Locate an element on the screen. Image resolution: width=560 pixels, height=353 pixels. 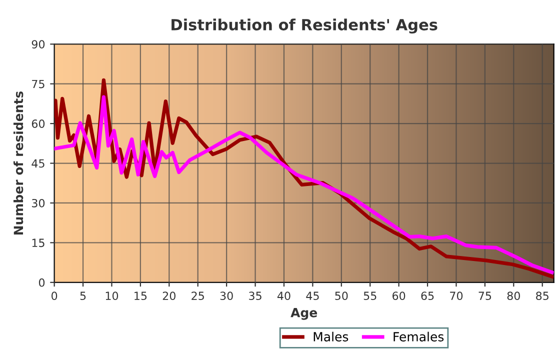
x-tick-label: 20 is located at coordinates (169, 296).